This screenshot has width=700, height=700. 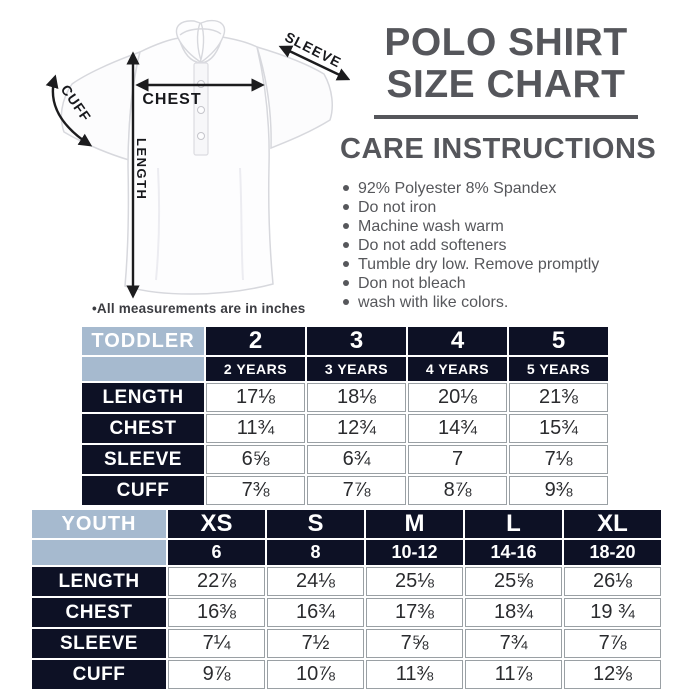 I want to click on toddler-age-row: 2 YEARS 3 YEARS 4 YEARS 5 YEARS, so click(x=345, y=369).